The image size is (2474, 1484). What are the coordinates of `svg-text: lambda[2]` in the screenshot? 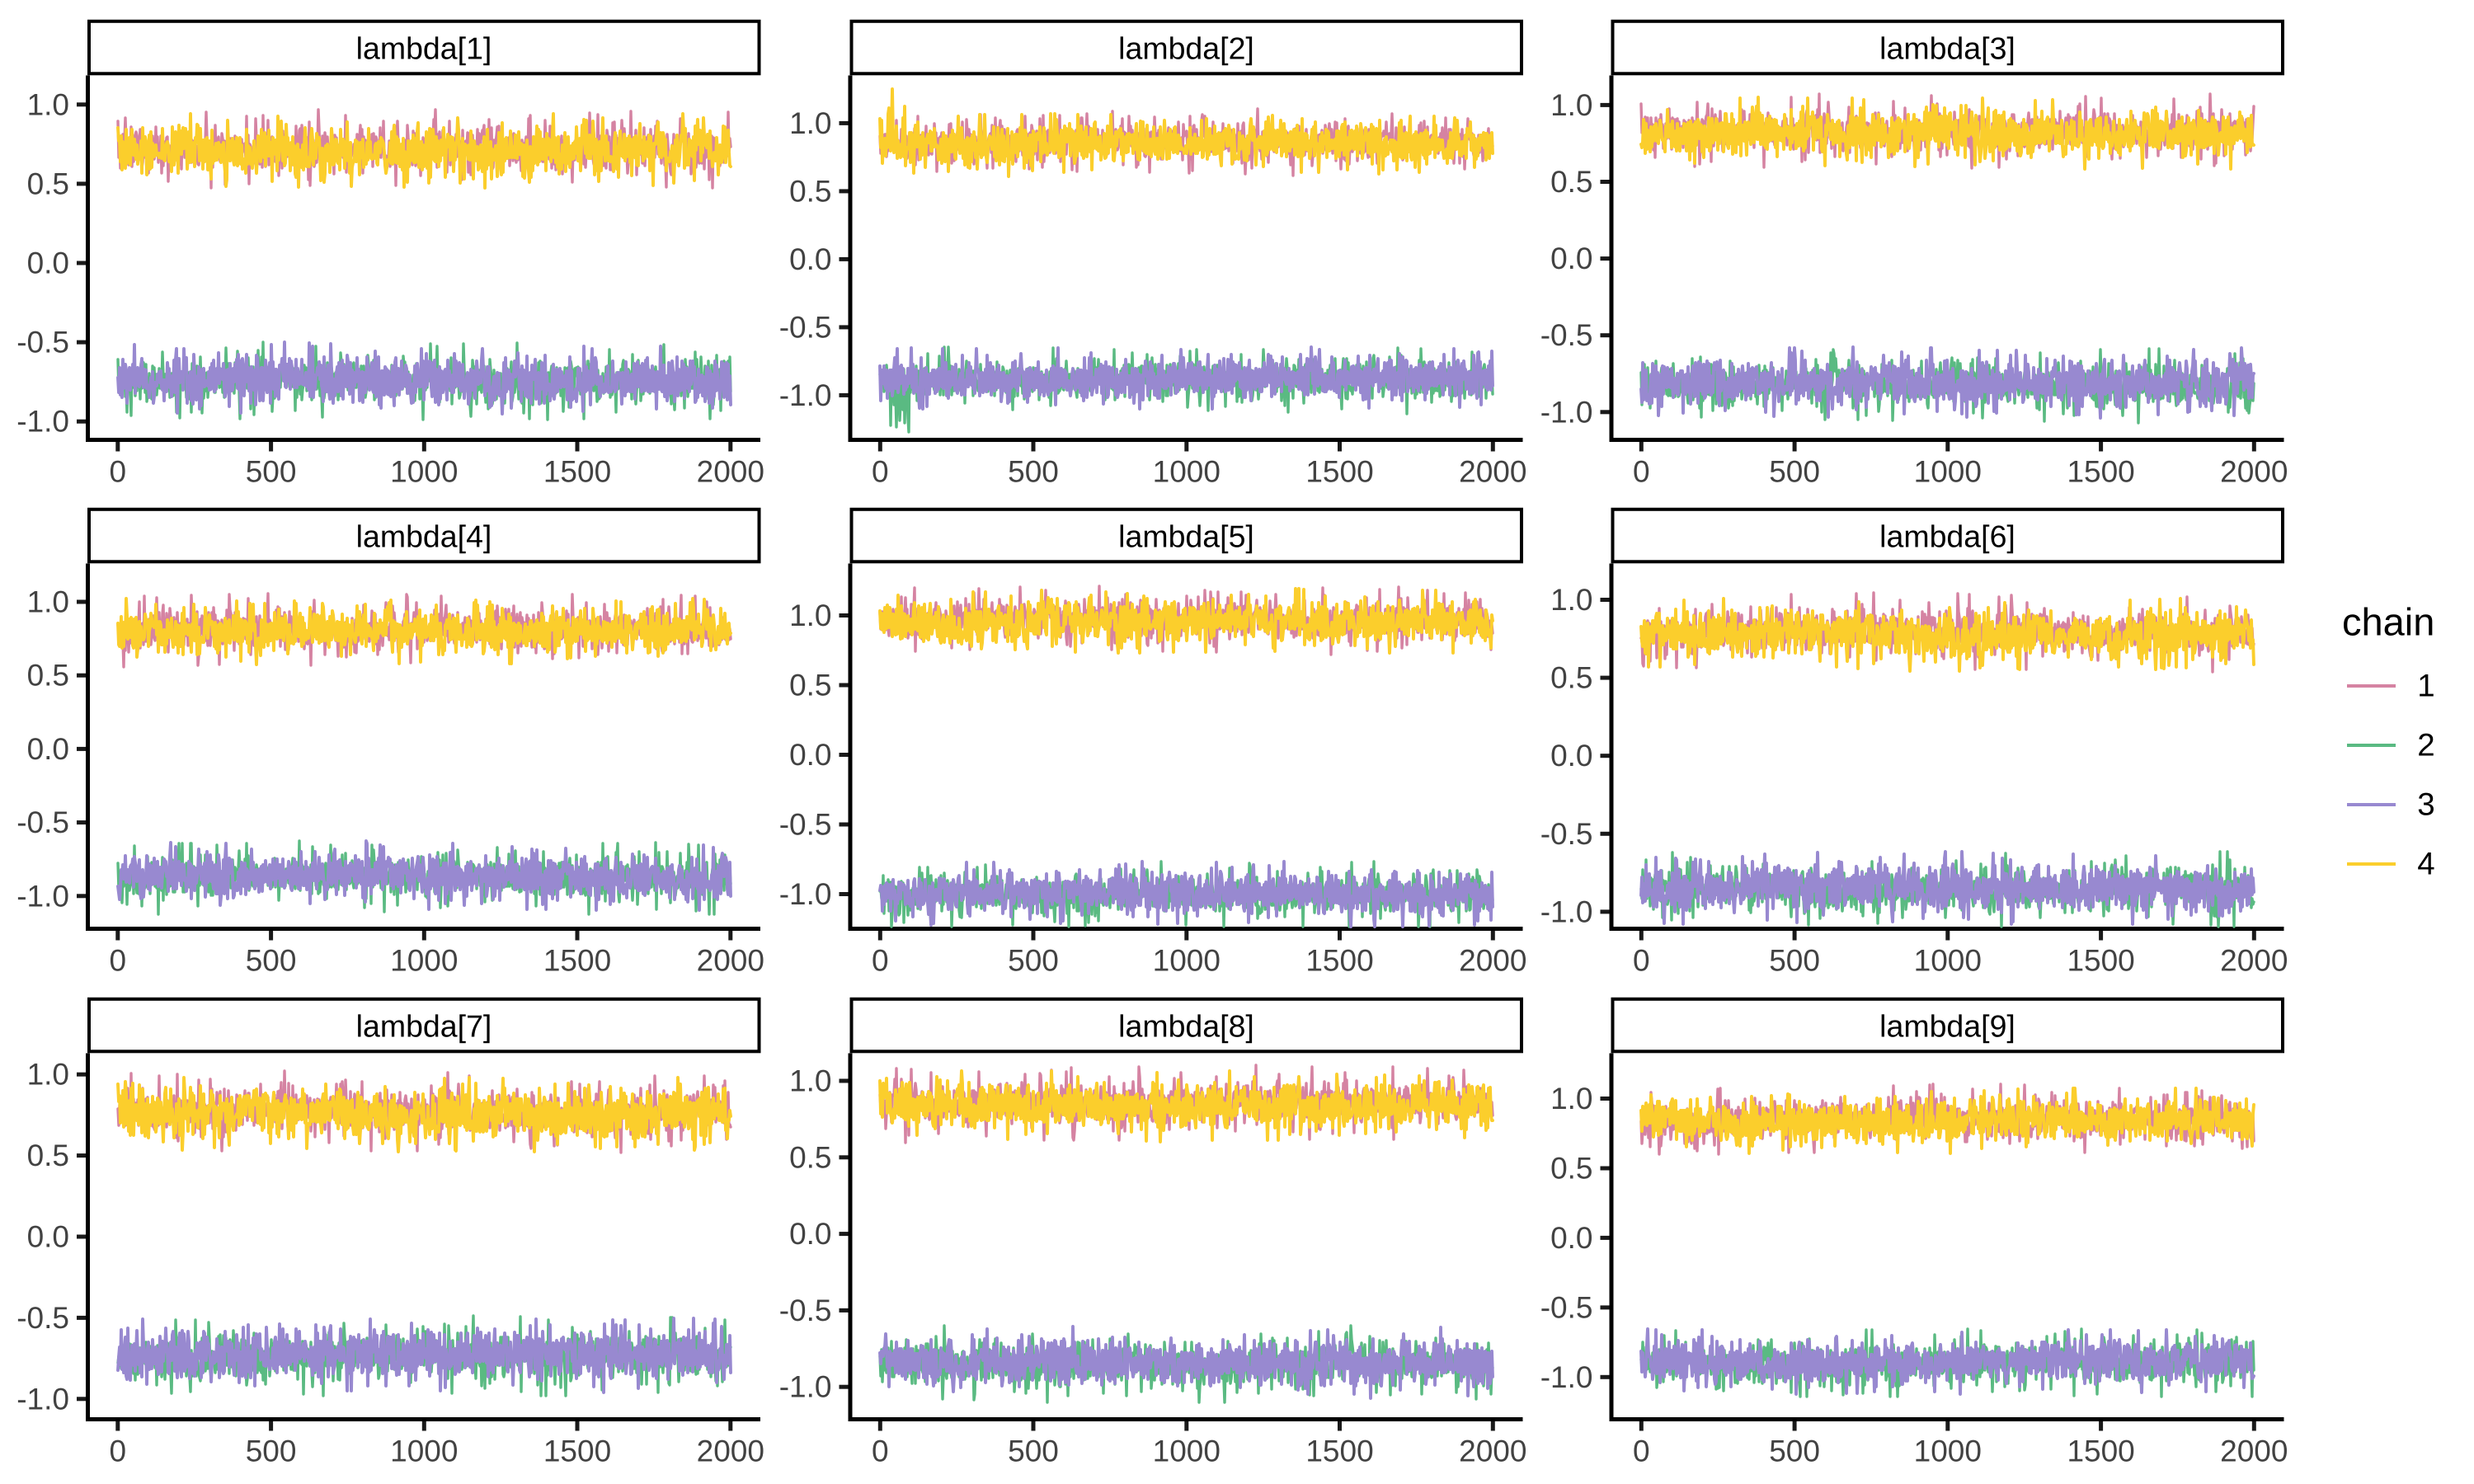 It's located at (1186, 48).